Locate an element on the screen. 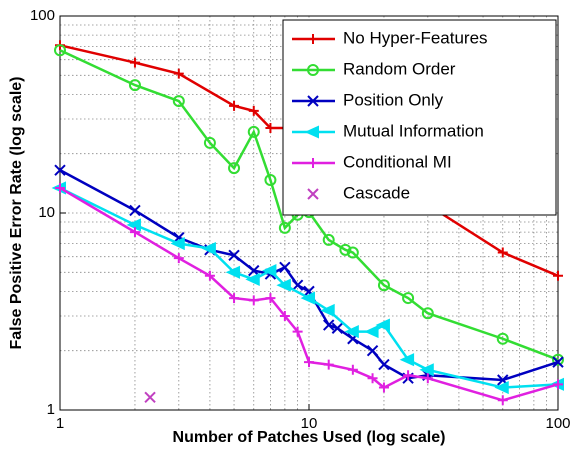  legend-label: No Hyper-Features is located at coordinates (415, 37).